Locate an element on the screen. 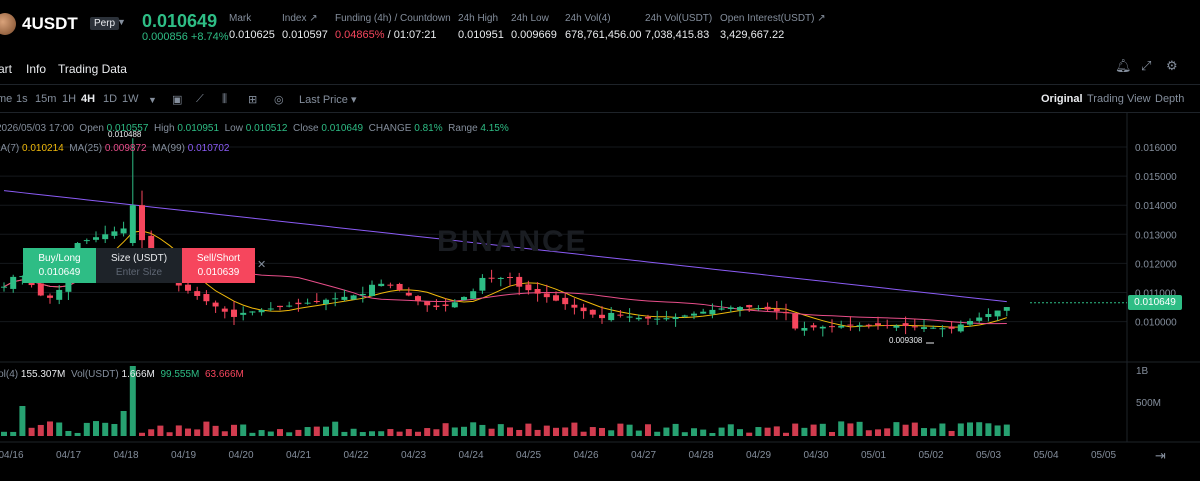 This screenshot has height=481, width=1200. interval-4h: 4H is located at coordinates (88, 99).